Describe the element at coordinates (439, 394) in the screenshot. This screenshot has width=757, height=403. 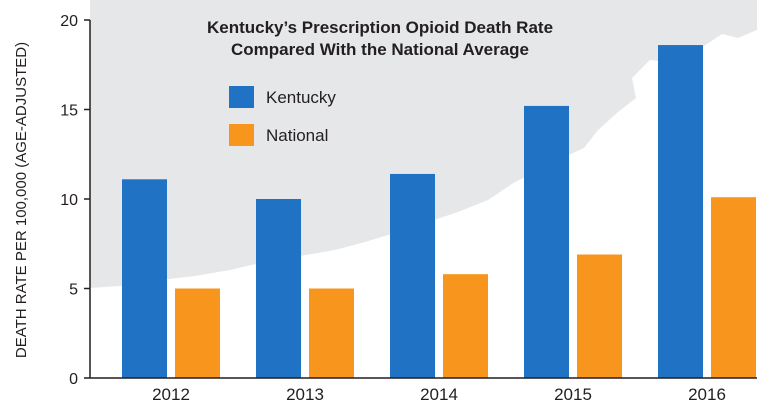
I see `x-tick-label: 2014` at that location.